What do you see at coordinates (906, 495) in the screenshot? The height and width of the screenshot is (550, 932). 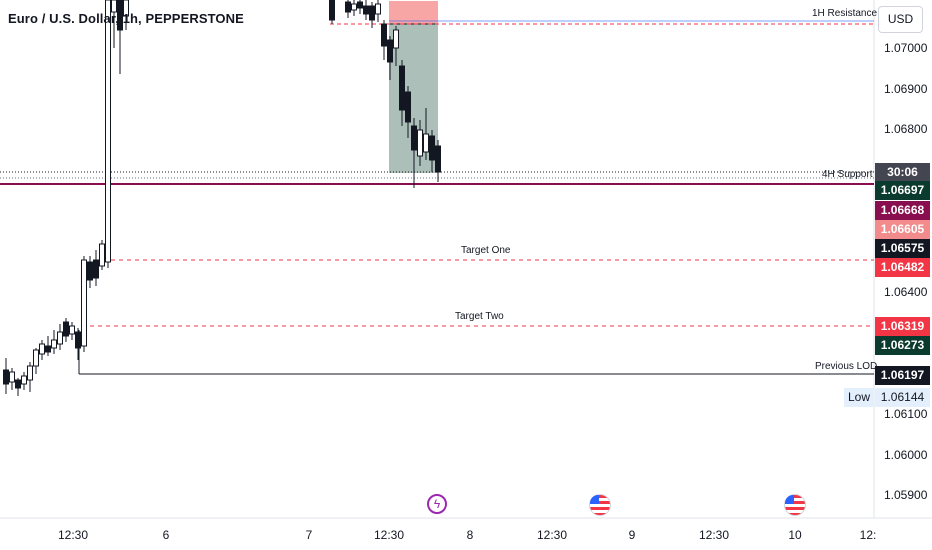 I see `price-tick: 1.05900` at bounding box center [906, 495].